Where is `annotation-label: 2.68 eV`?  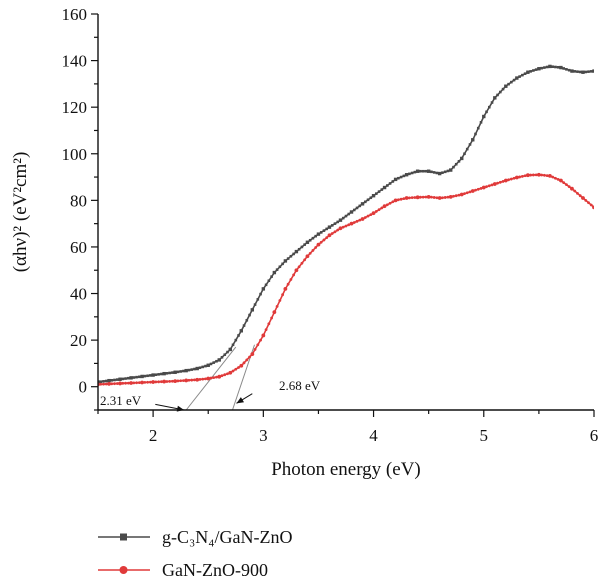 annotation-label: 2.68 eV is located at coordinates (300, 385).